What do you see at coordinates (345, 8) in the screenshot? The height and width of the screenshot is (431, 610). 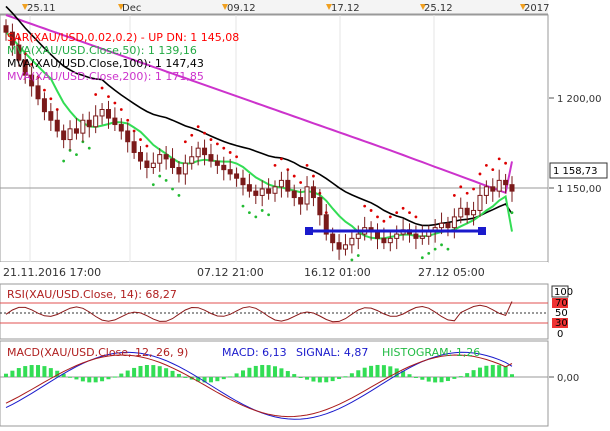 I see `top-axis-label-4: 17.12` at bounding box center [345, 8].